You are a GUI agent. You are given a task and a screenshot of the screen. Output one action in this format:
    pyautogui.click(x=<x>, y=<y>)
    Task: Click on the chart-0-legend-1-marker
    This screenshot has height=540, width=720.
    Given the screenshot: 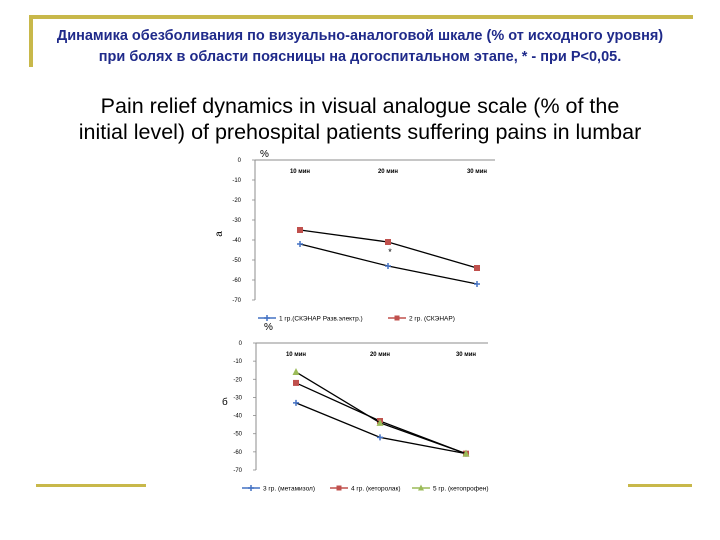 What is the action you would take?
    pyautogui.click(x=397, y=318)
    